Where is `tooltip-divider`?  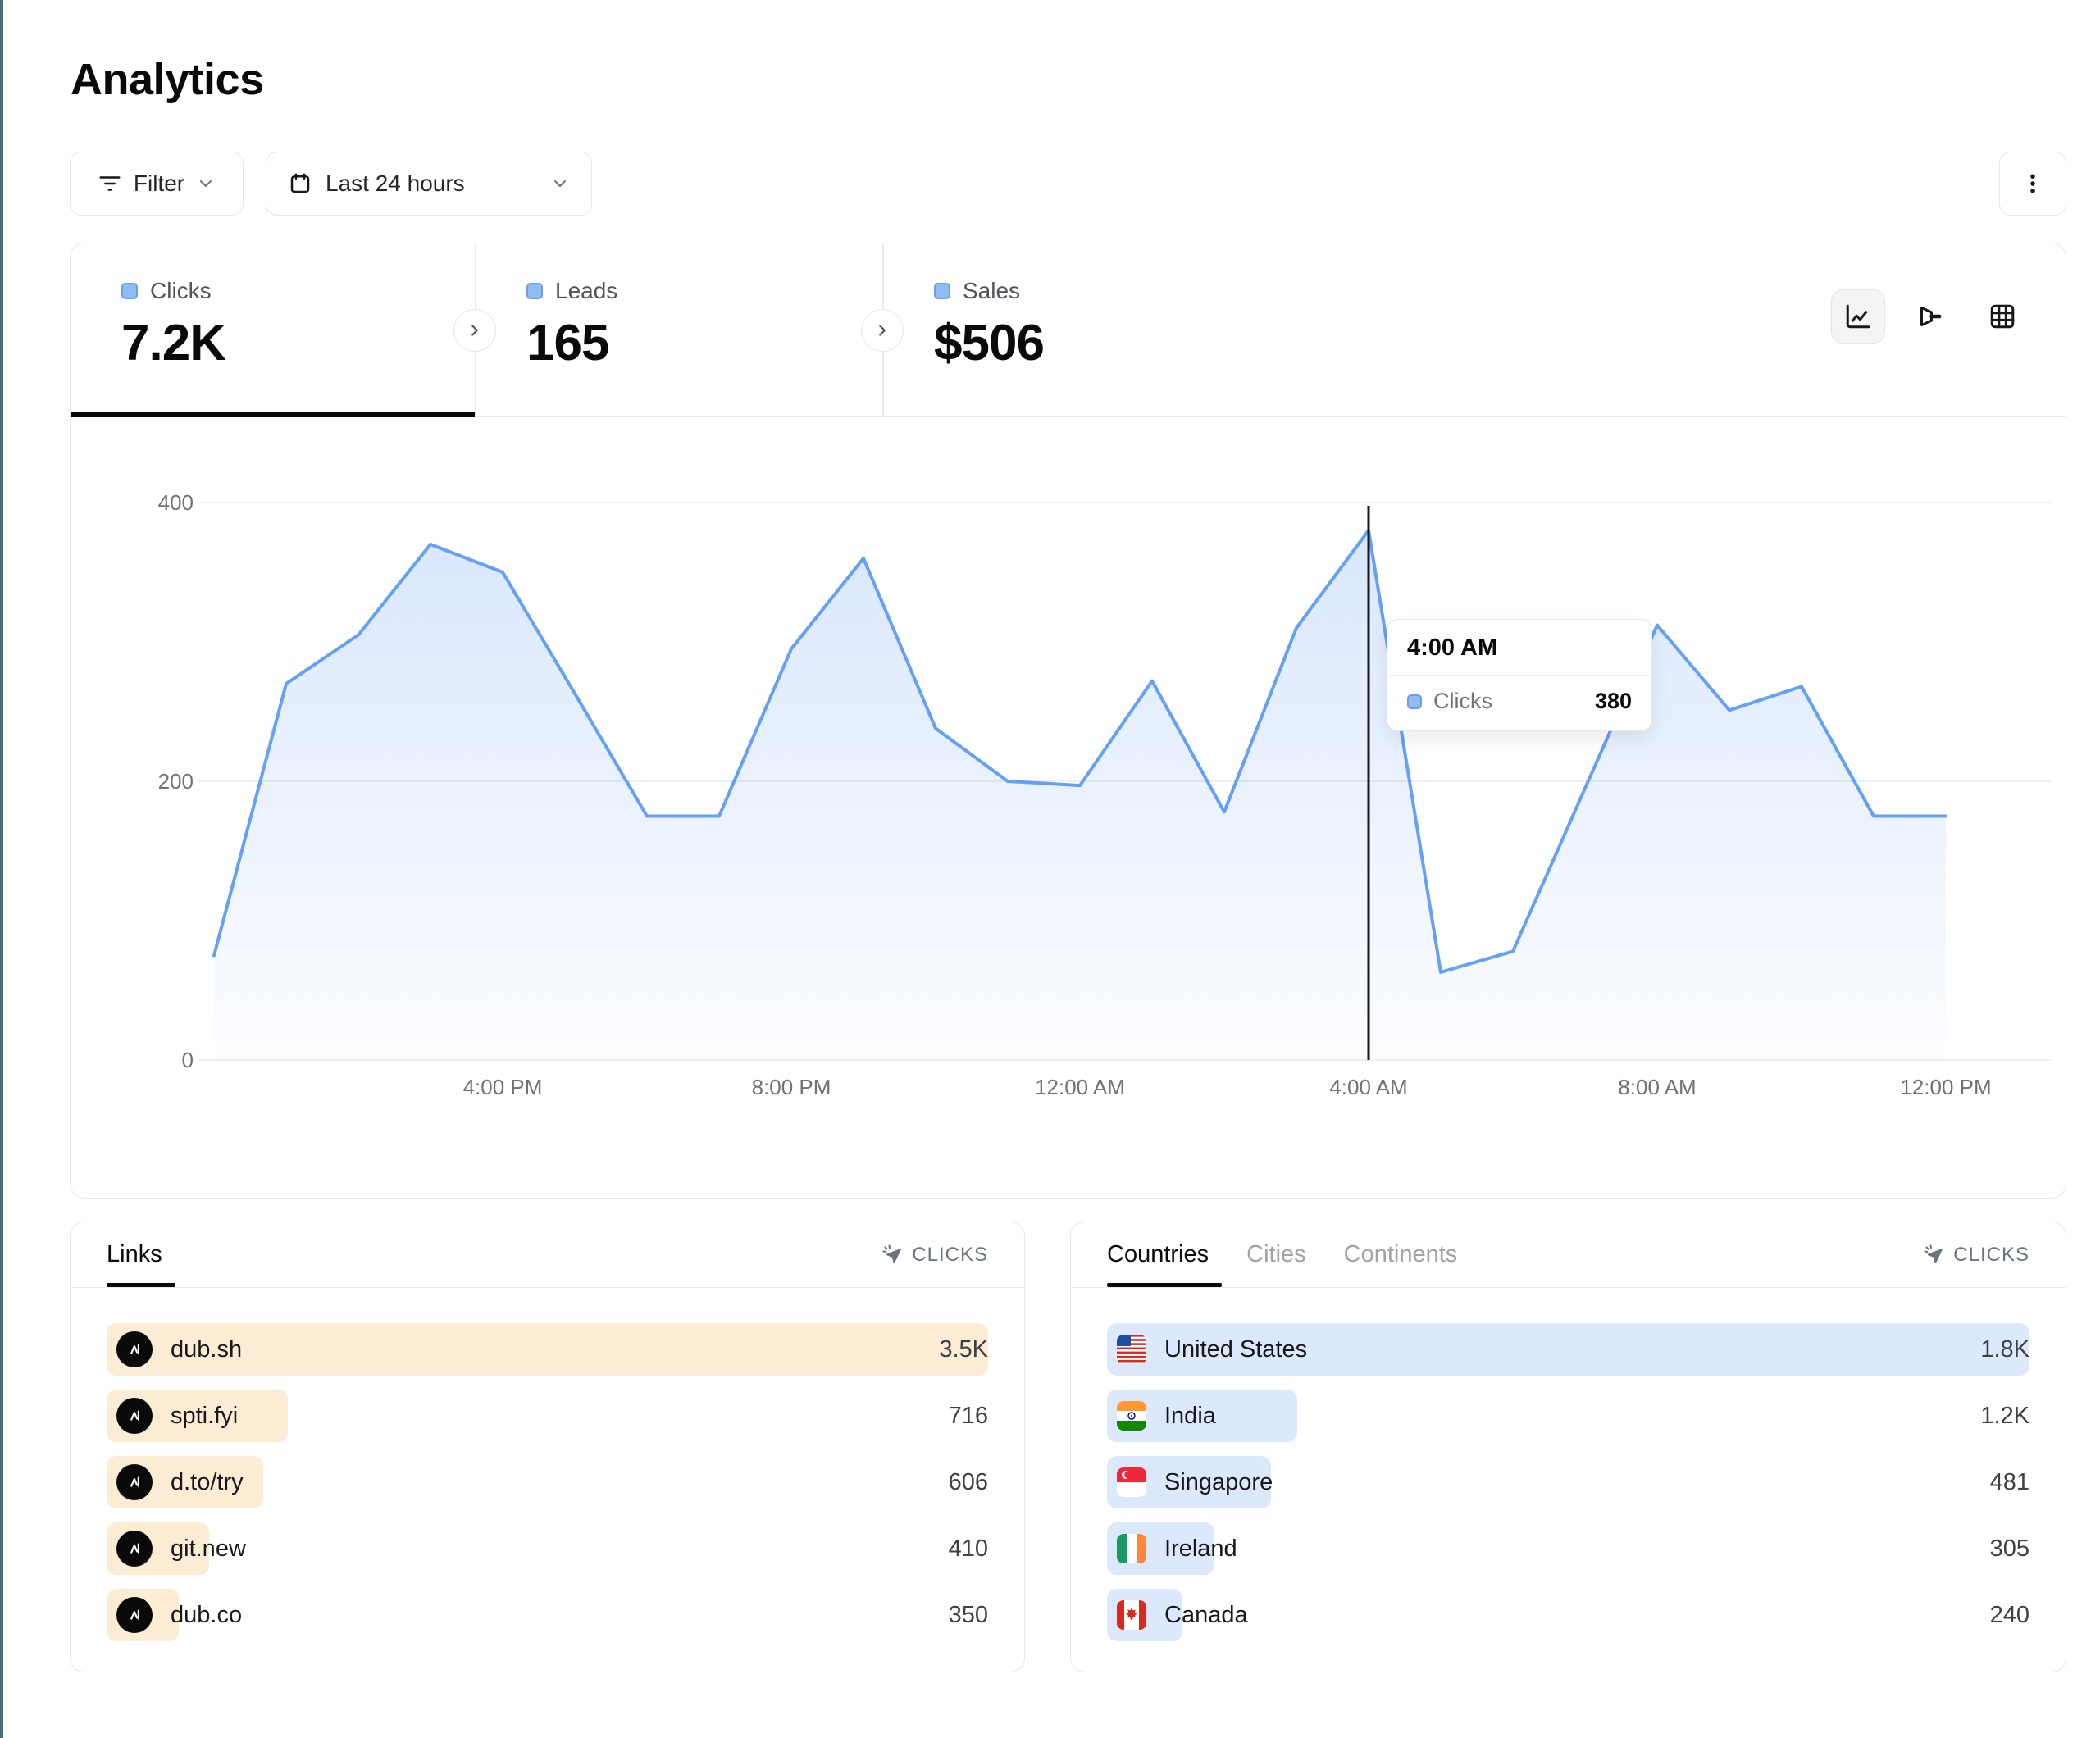 tooltip-divider is located at coordinates (1519, 675).